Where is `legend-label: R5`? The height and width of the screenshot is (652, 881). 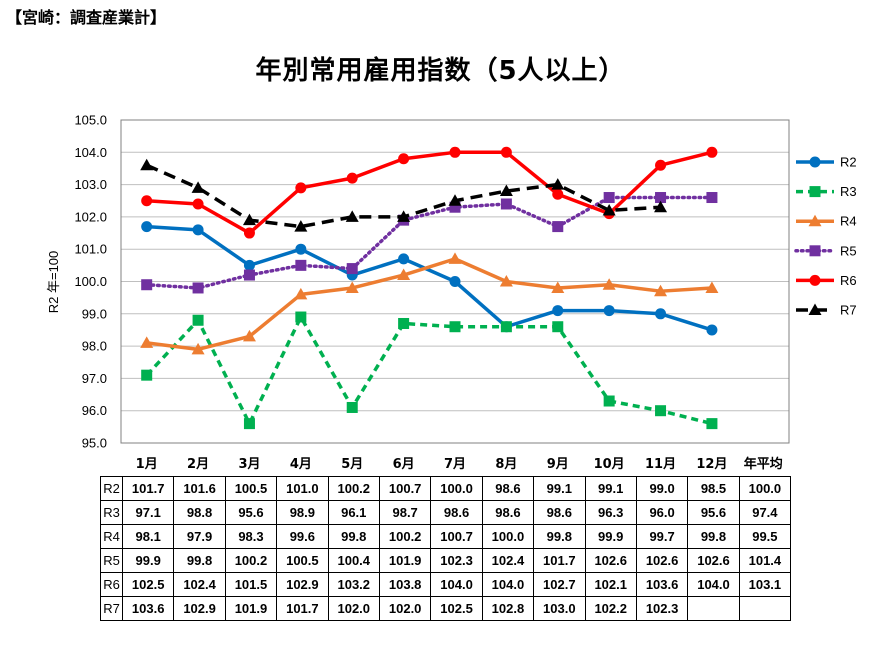
legend-label: R5 is located at coordinates (848, 250).